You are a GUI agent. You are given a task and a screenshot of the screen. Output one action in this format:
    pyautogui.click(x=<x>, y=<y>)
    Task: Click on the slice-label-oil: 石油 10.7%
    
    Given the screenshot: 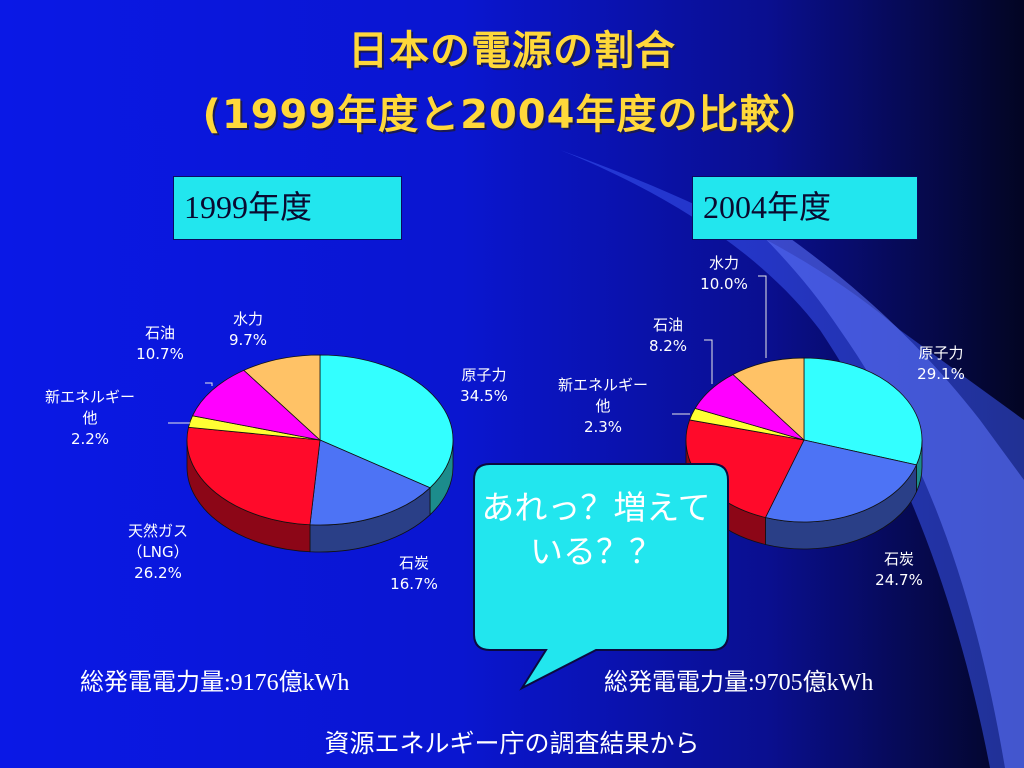 What is the action you would take?
    pyautogui.click(x=160, y=343)
    